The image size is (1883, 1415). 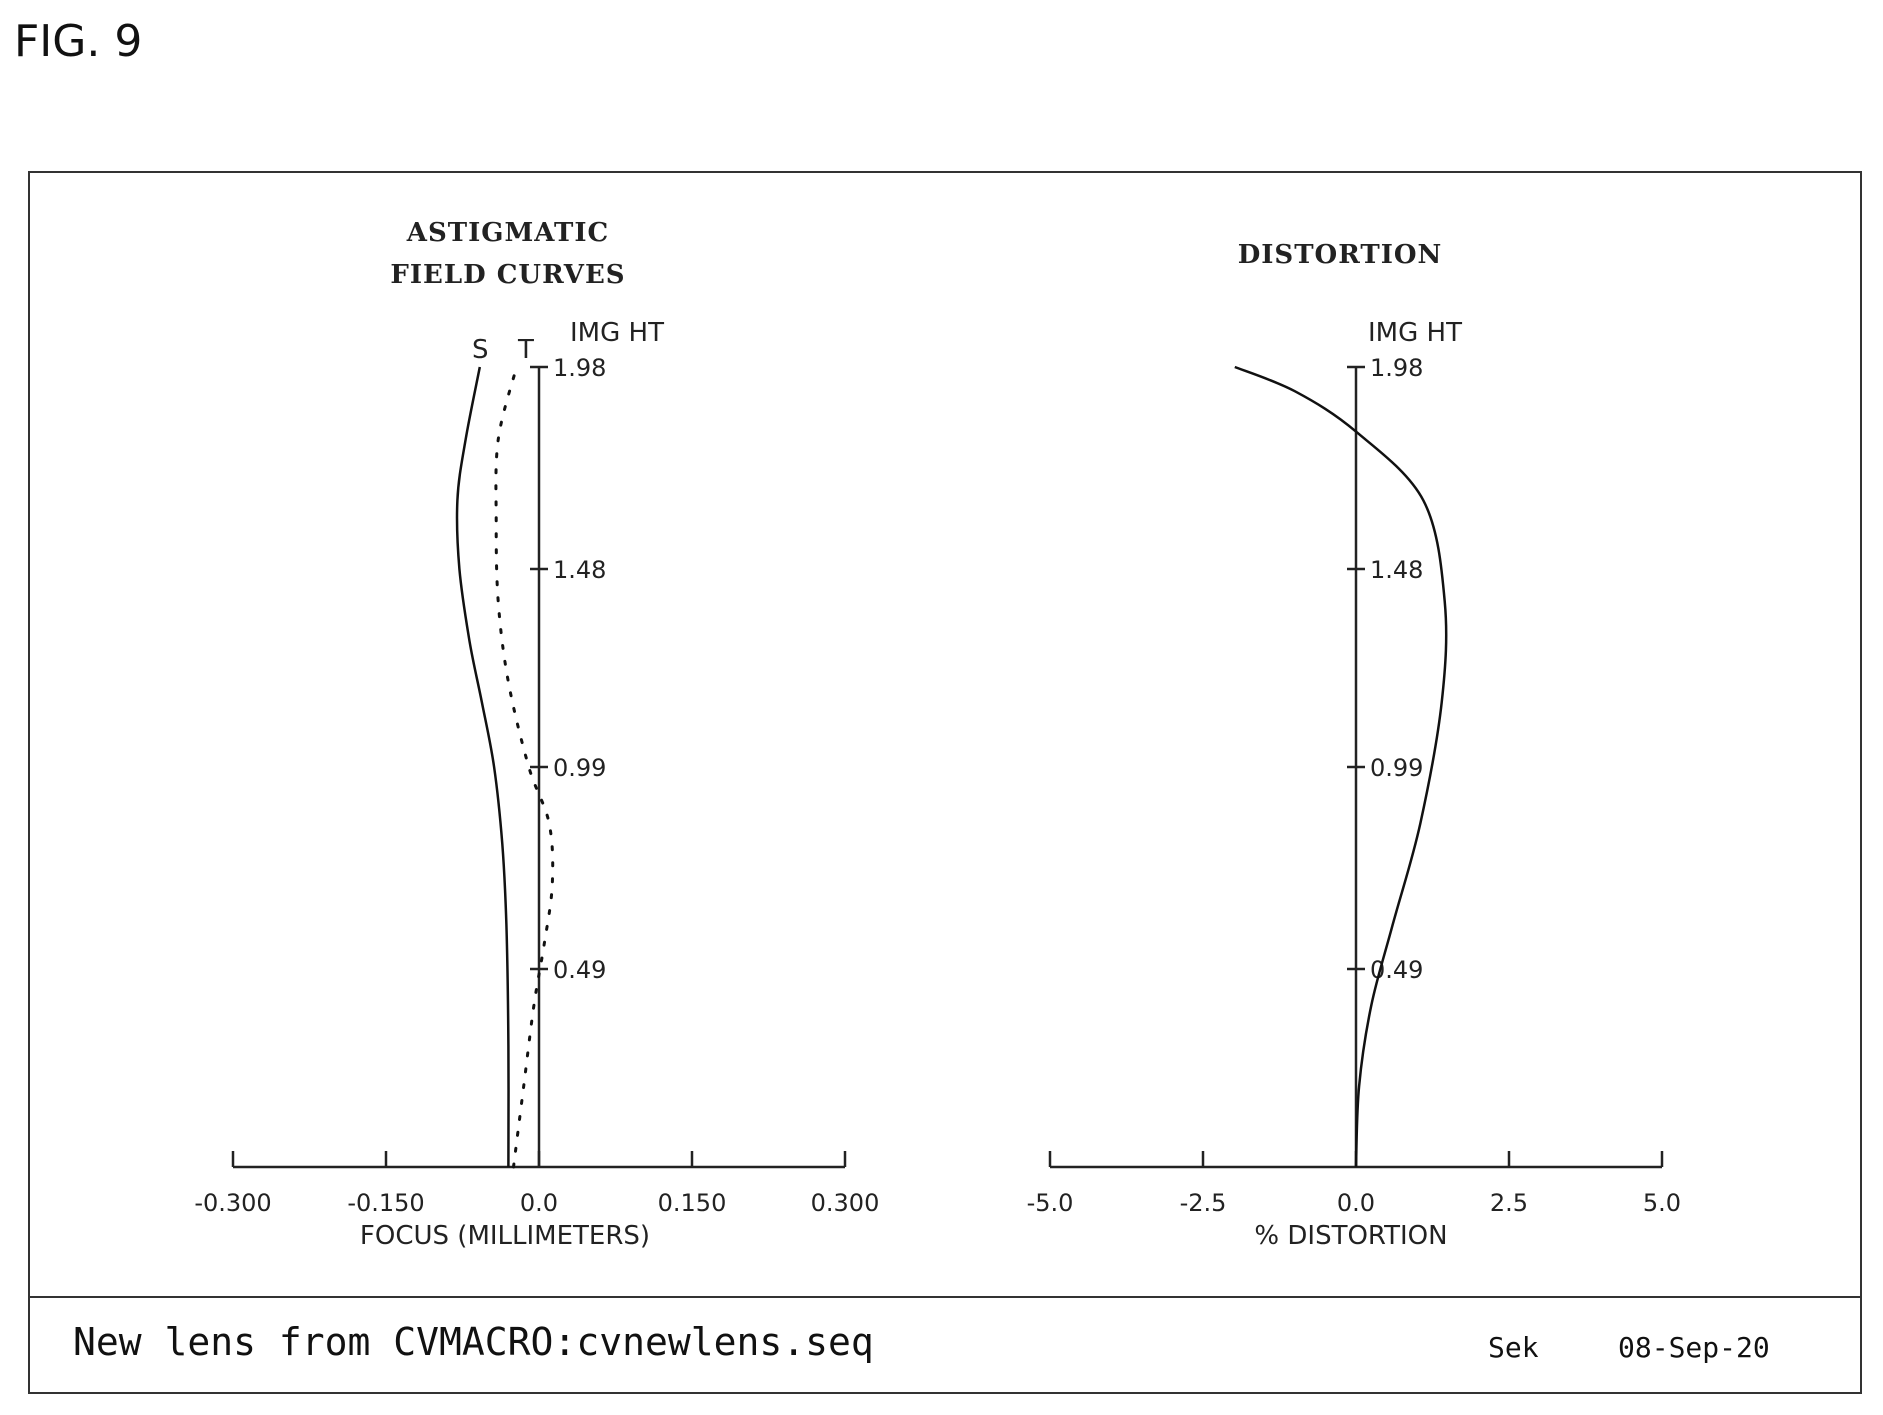 I want to click on x-tick-label: 0.300, so click(x=845, y=1203).